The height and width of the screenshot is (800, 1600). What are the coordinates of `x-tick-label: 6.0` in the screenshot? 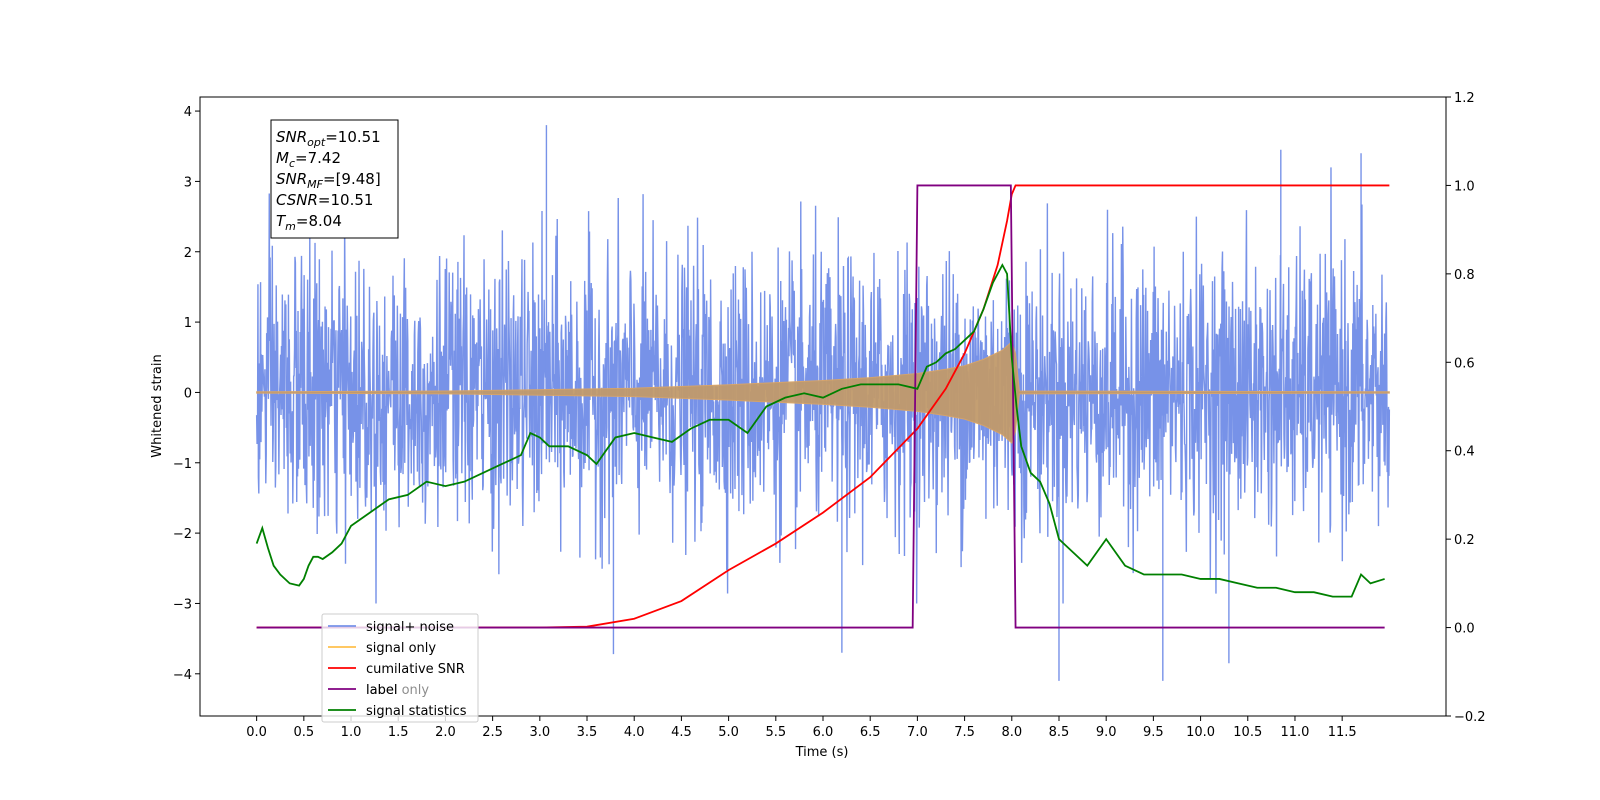 It's located at (823, 732).